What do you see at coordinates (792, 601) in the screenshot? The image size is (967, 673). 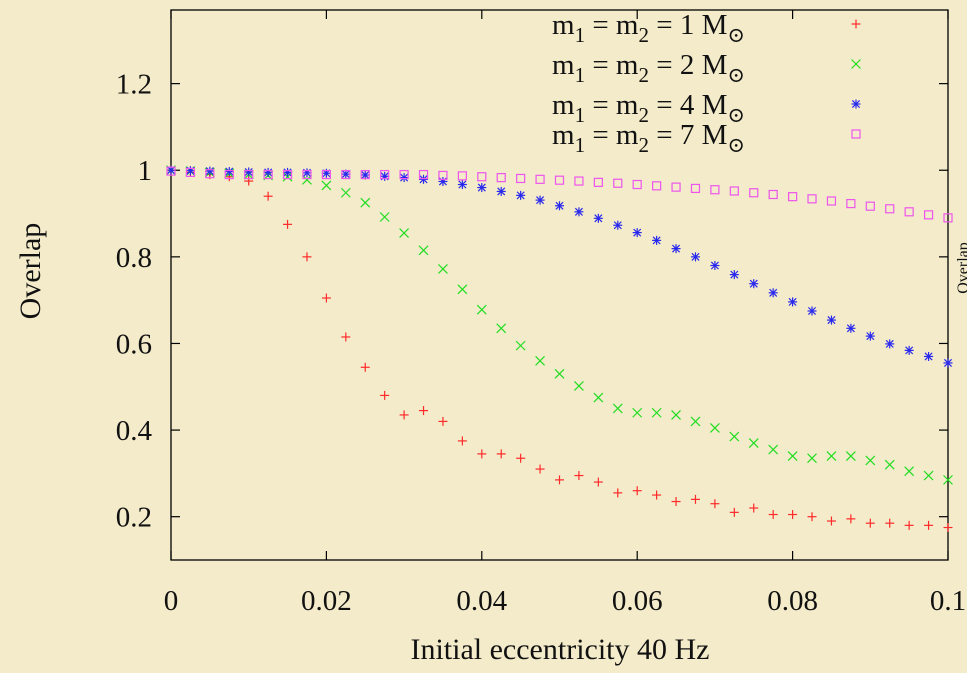 I see `x-tick-label: 0.08` at bounding box center [792, 601].